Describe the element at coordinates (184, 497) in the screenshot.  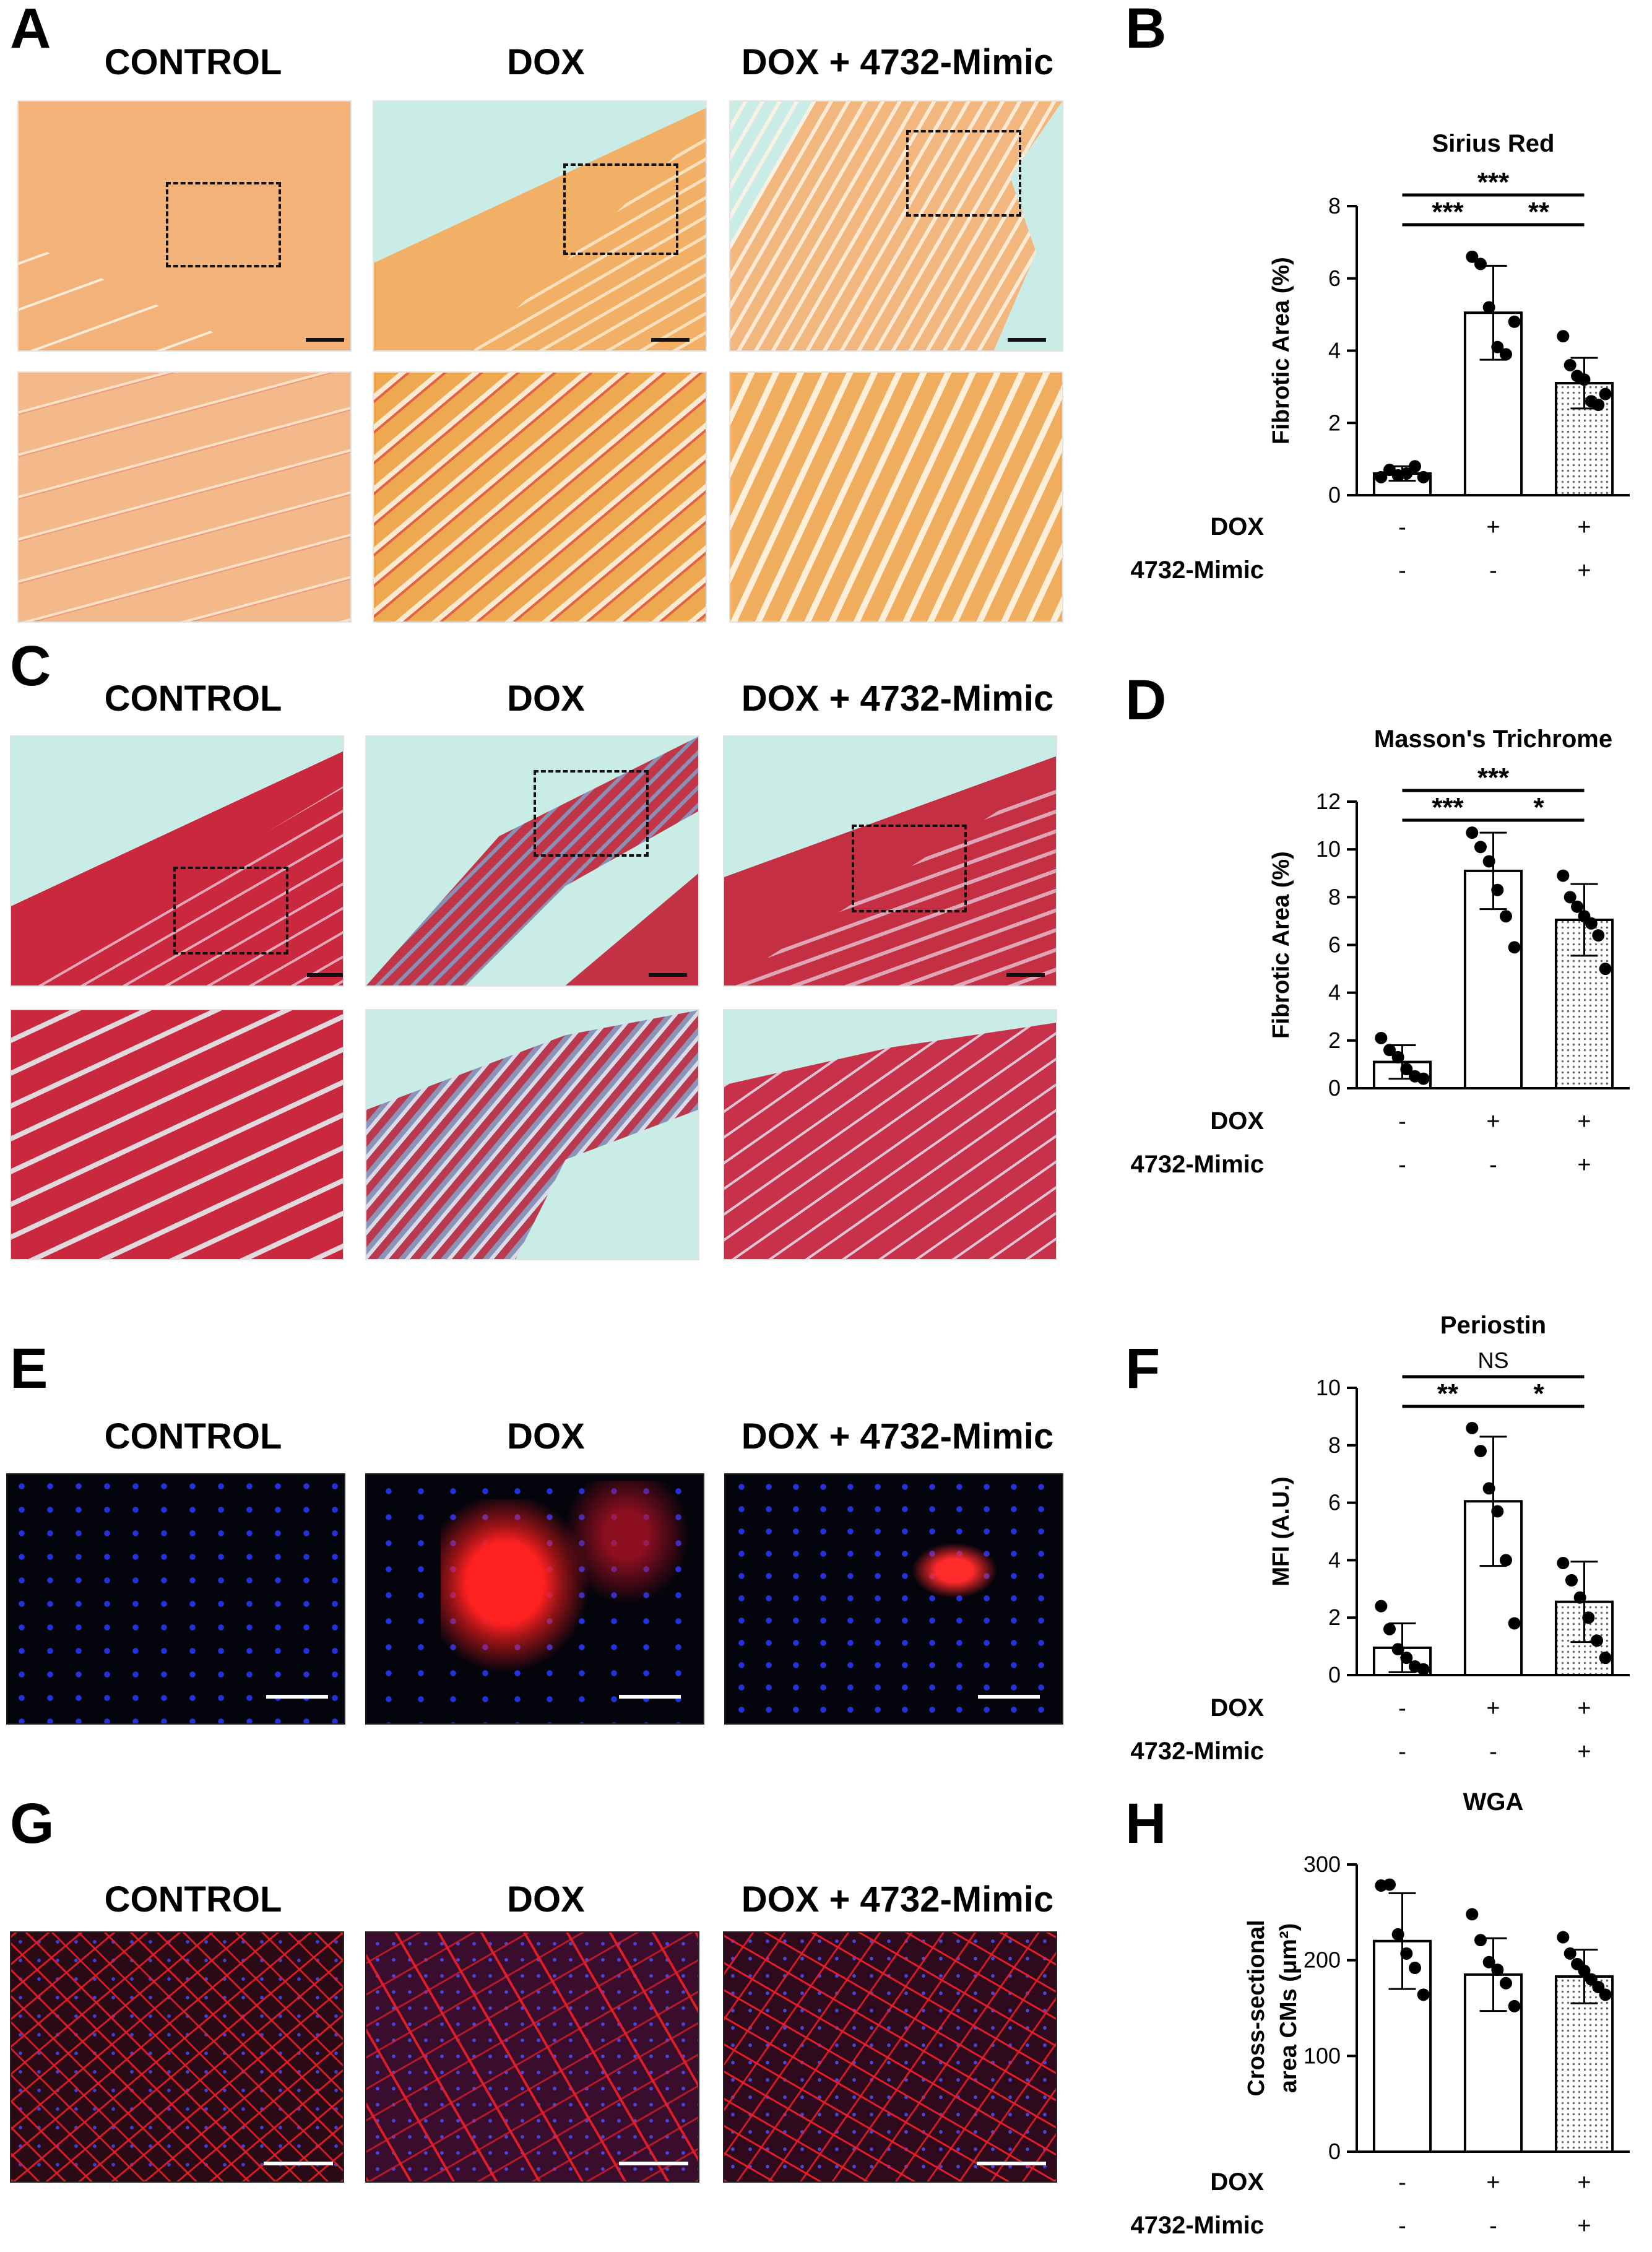
I see `sirius-control-zoom` at that location.